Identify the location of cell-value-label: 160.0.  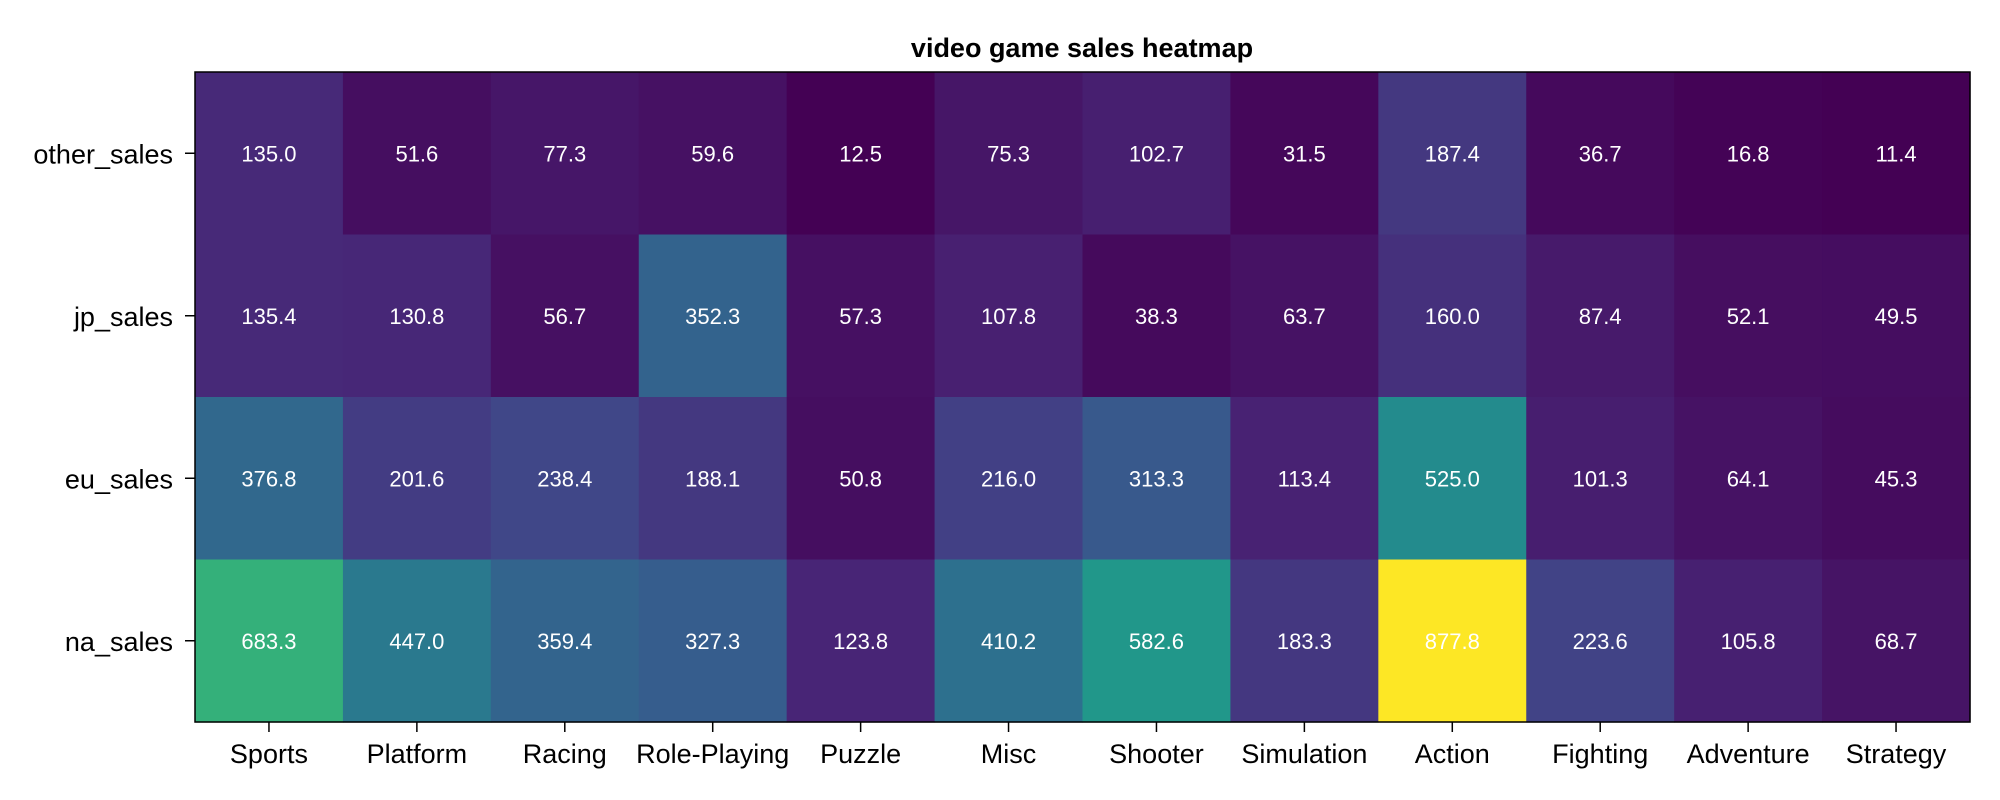
(1452, 316).